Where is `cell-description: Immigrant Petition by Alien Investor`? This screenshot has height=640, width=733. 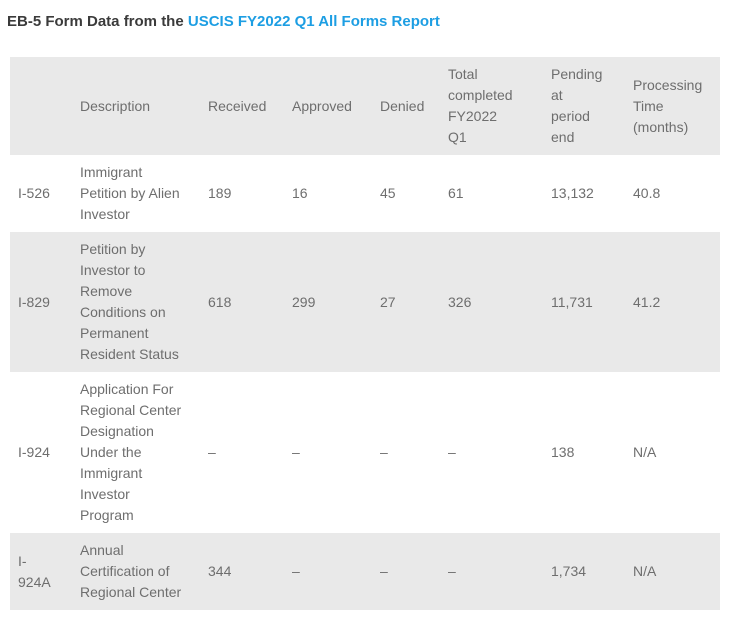 cell-description: Immigrant Petition by Alien Investor is located at coordinates (130, 193).